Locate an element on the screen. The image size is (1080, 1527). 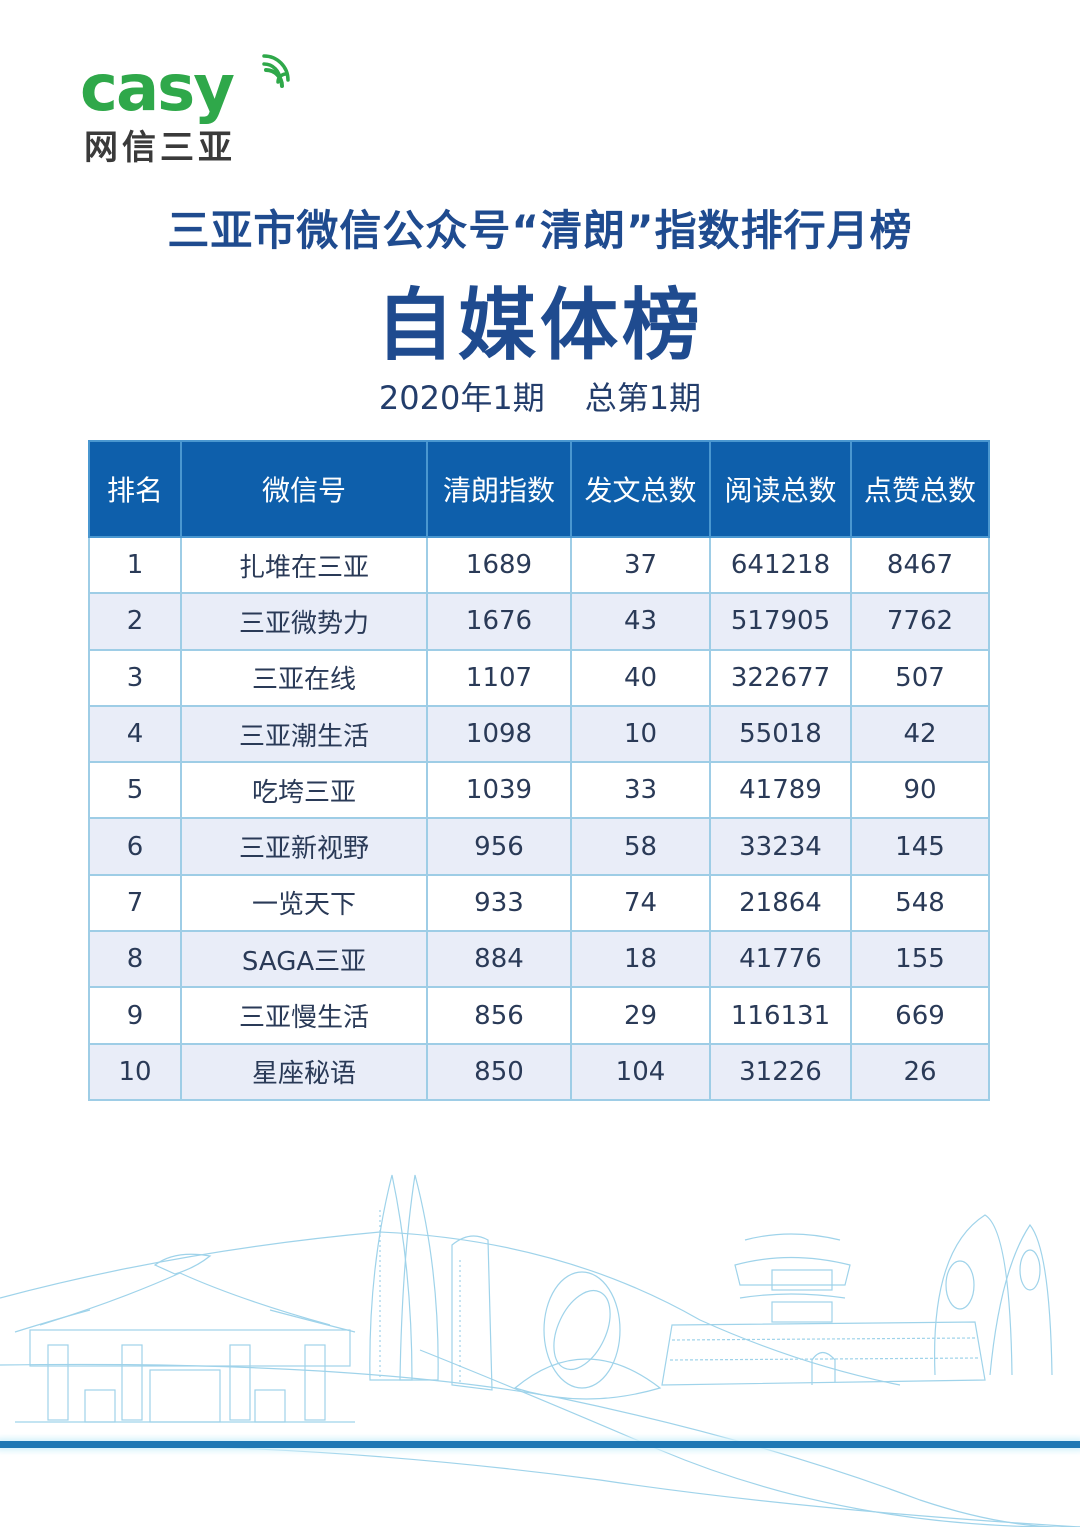
cell-posts: 104 is located at coordinates (640, 1071).